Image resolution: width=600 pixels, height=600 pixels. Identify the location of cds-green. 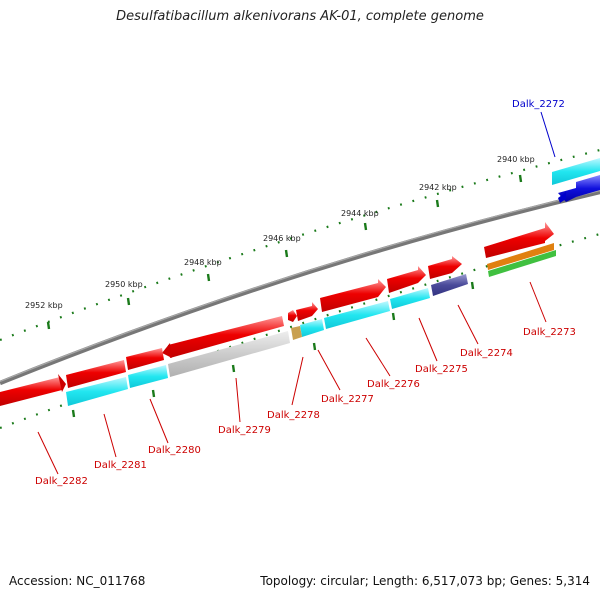
(522, 263).